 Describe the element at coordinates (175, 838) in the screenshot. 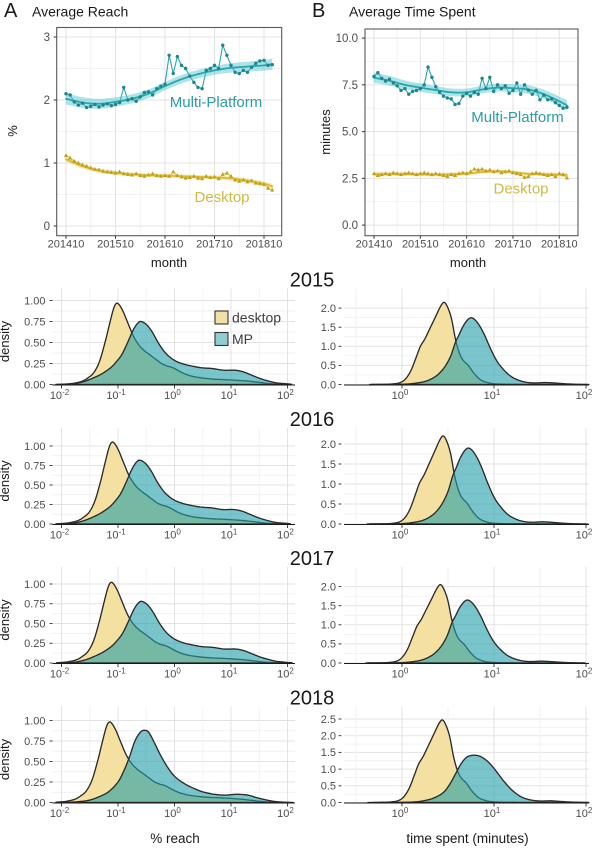

I see `svg-text: % reach` at that location.